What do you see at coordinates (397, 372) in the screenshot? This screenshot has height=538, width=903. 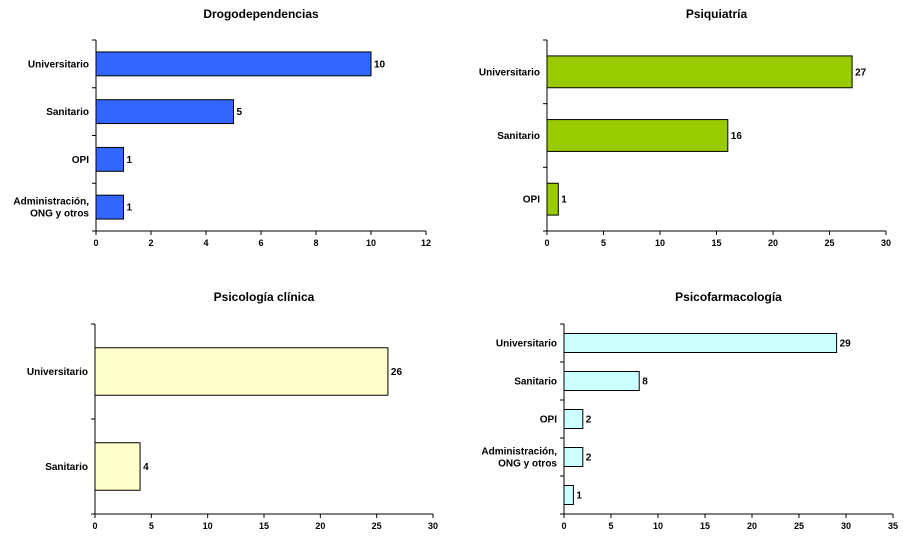 I see `data-label: 26` at bounding box center [397, 372].